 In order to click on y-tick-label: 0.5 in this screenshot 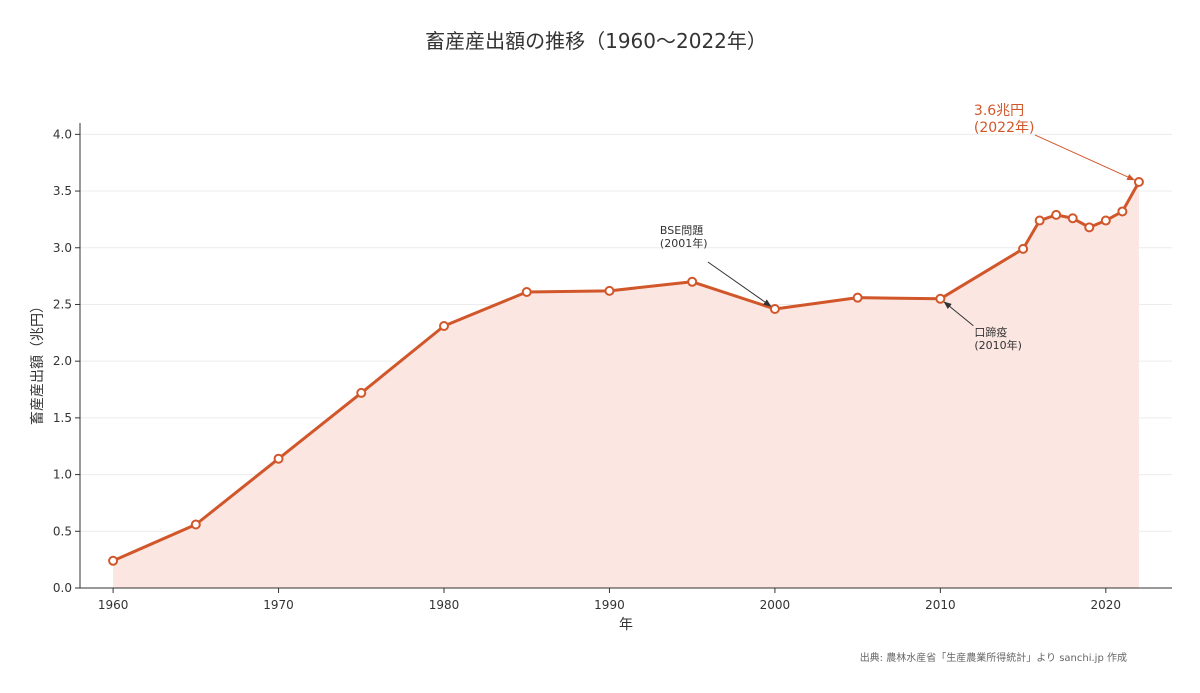, I will do `click(62, 531)`.